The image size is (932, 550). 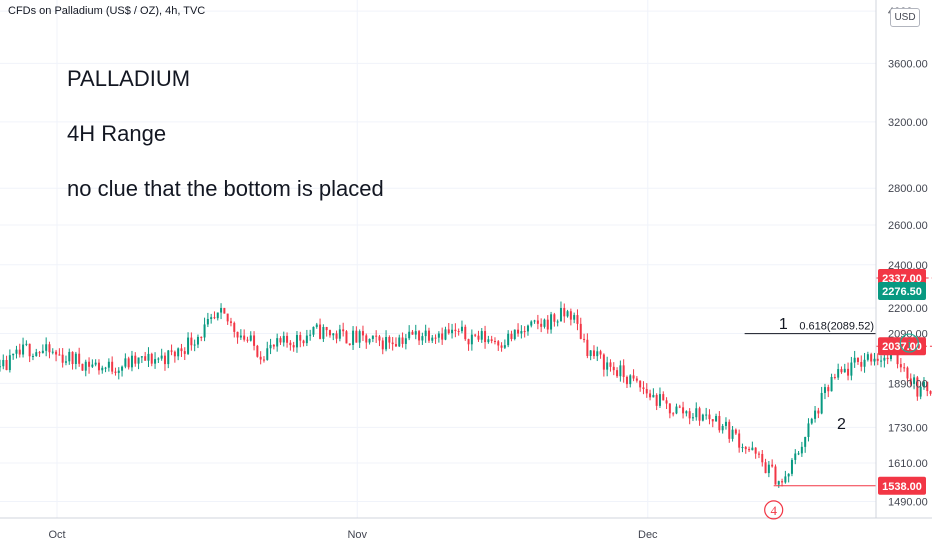 What do you see at coordinates (908, 428) in the screenshot?
I see `y-tick-label: 1730.00` at bounding box center [908, 428].